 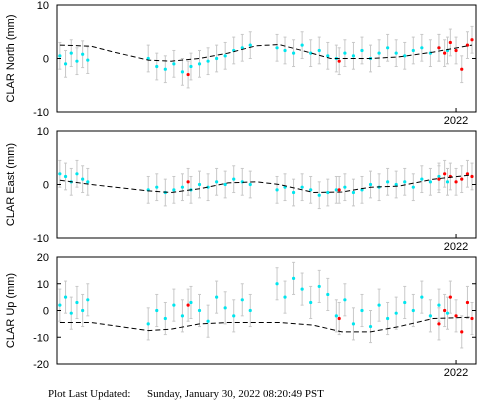 I want to click on y-tick-label: 10, so click(x=43, y=132).